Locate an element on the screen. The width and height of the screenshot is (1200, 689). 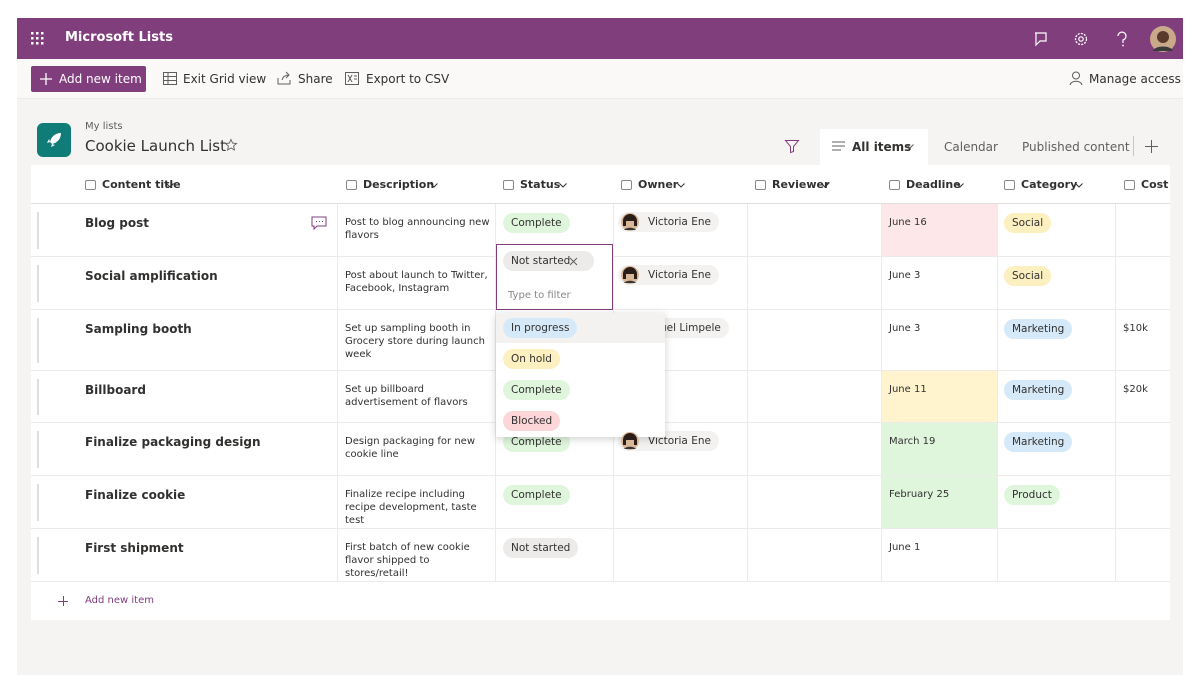
column-header: Owner is located at coordinates (658, 184).